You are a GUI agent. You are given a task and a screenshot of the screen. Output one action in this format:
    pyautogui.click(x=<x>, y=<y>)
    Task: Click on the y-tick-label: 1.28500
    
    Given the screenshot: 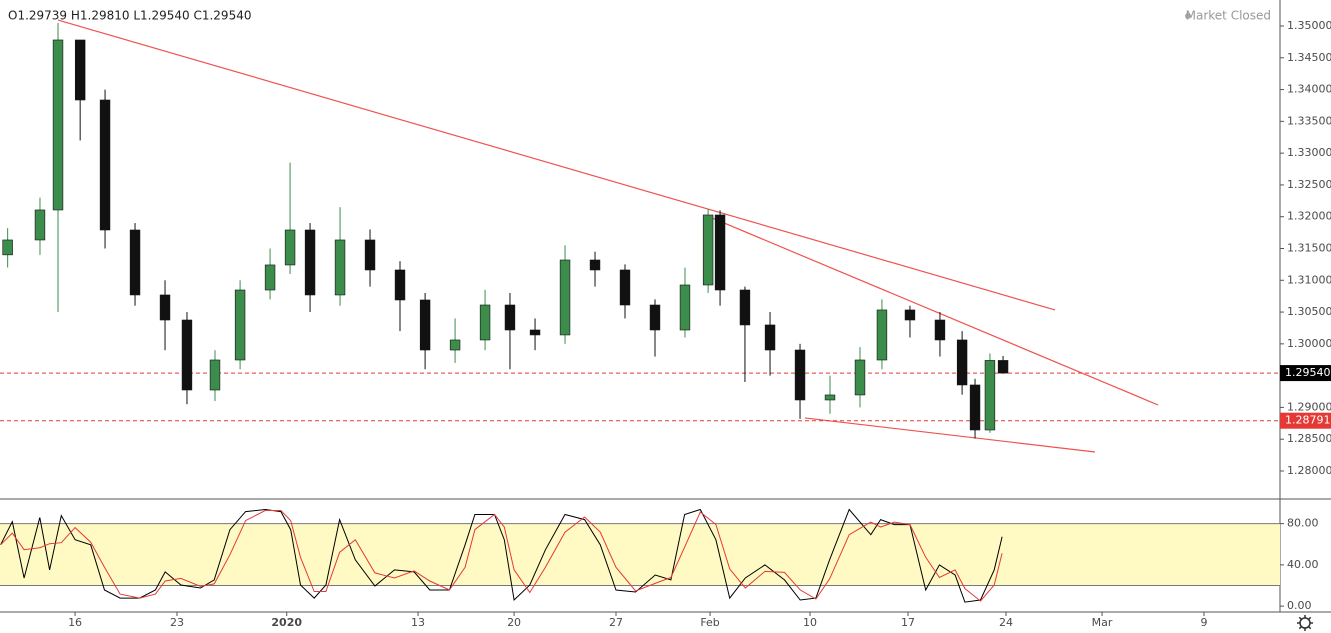 What is the action you would take?
    pyautogui.click(x=1309, y=438)
    